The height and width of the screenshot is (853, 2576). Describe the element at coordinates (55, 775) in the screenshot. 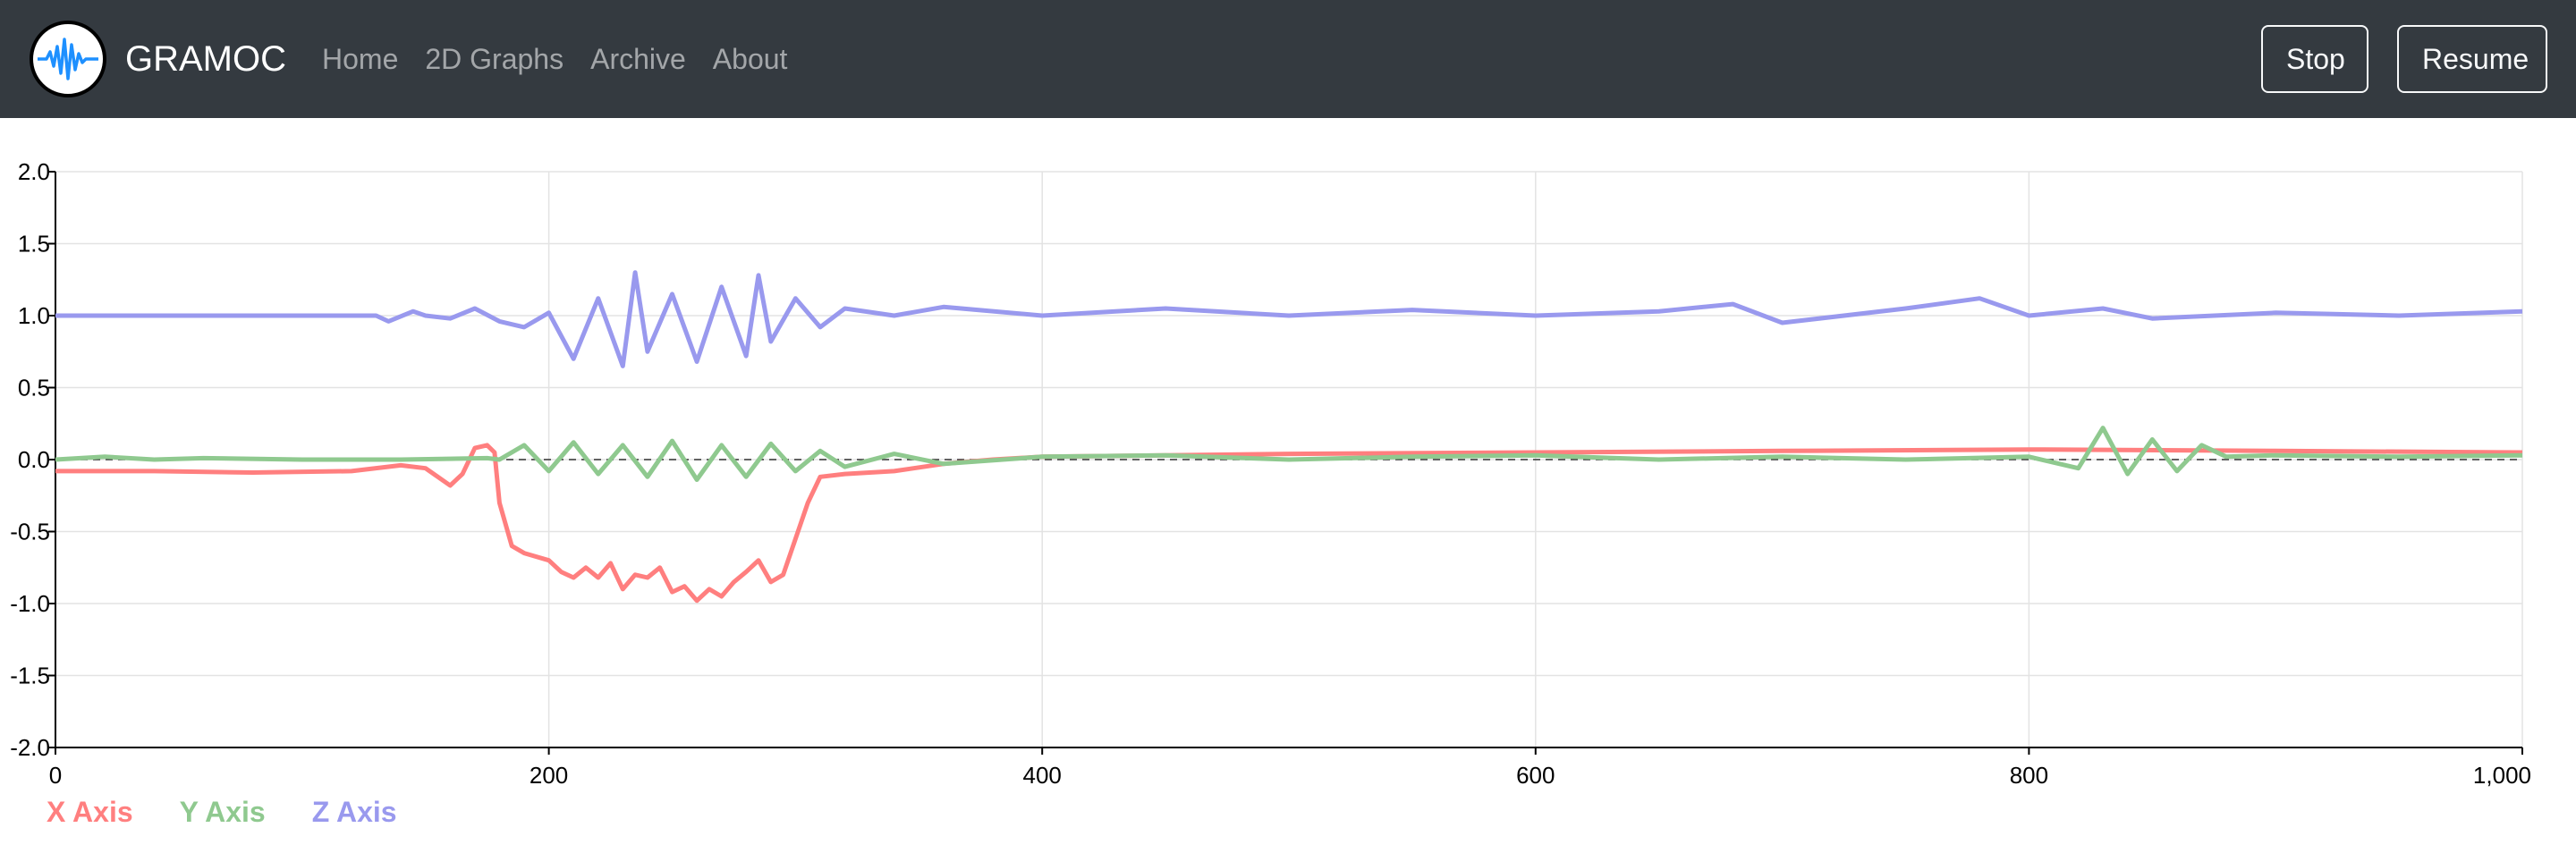

I see `x-tick-label: 0` at that location.